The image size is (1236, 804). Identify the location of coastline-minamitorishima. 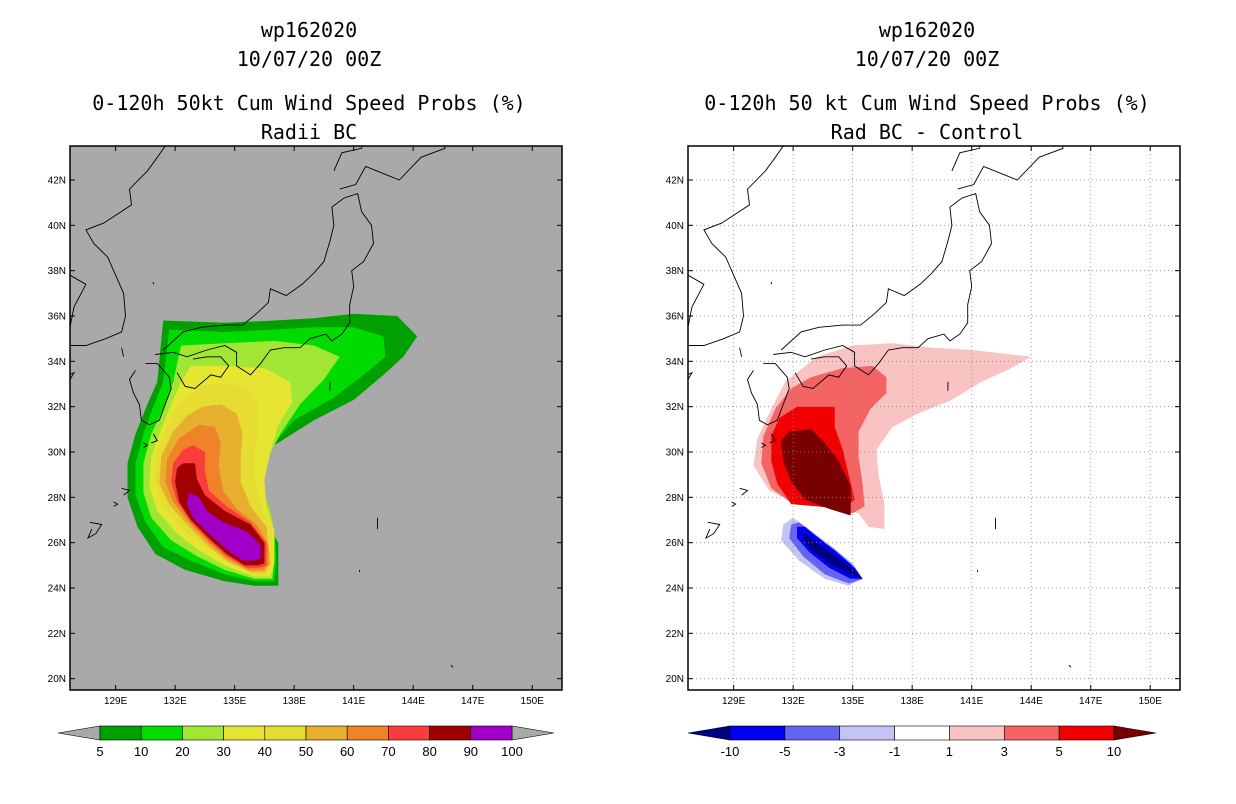
(452, 666).